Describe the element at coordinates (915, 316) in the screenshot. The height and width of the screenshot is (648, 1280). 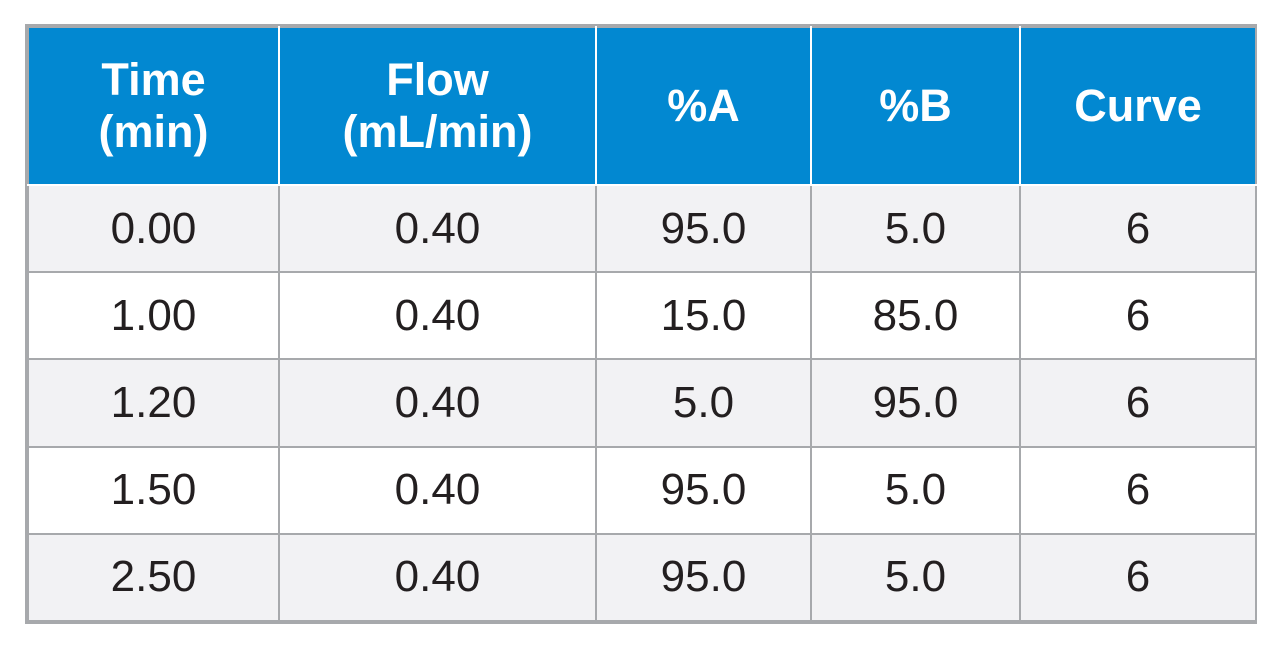
I see `cell-percent-b: 85.0` at that location.